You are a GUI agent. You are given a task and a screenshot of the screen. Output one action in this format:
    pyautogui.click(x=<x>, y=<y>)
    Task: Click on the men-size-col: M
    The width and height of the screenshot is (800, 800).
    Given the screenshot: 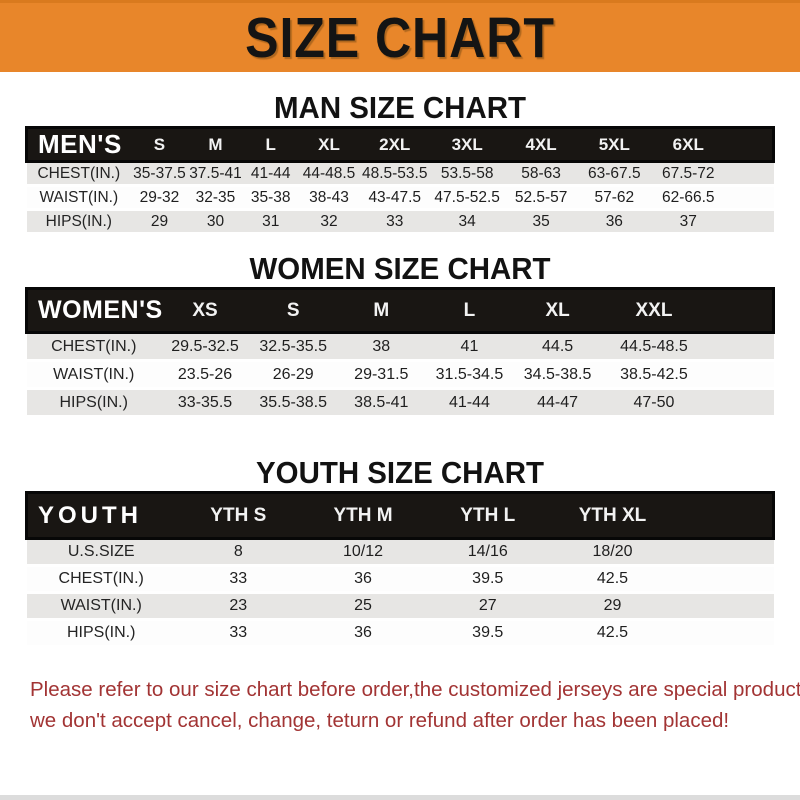 What is the action you would take?
    pyautogui.click(x=215, y=144)
    